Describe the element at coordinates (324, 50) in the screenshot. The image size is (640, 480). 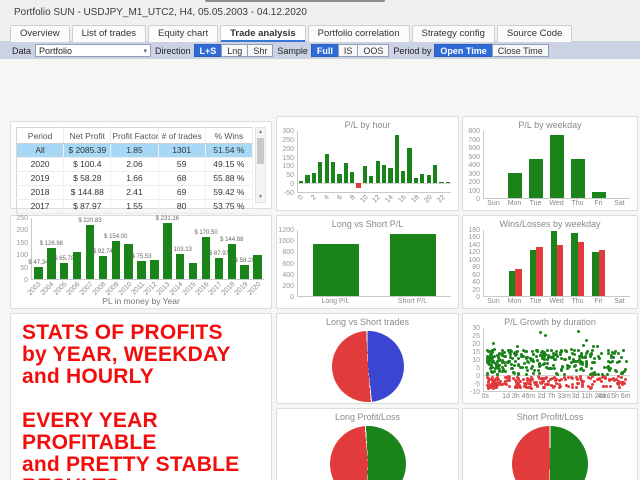
I see `sample-full-button: Full` at that location.